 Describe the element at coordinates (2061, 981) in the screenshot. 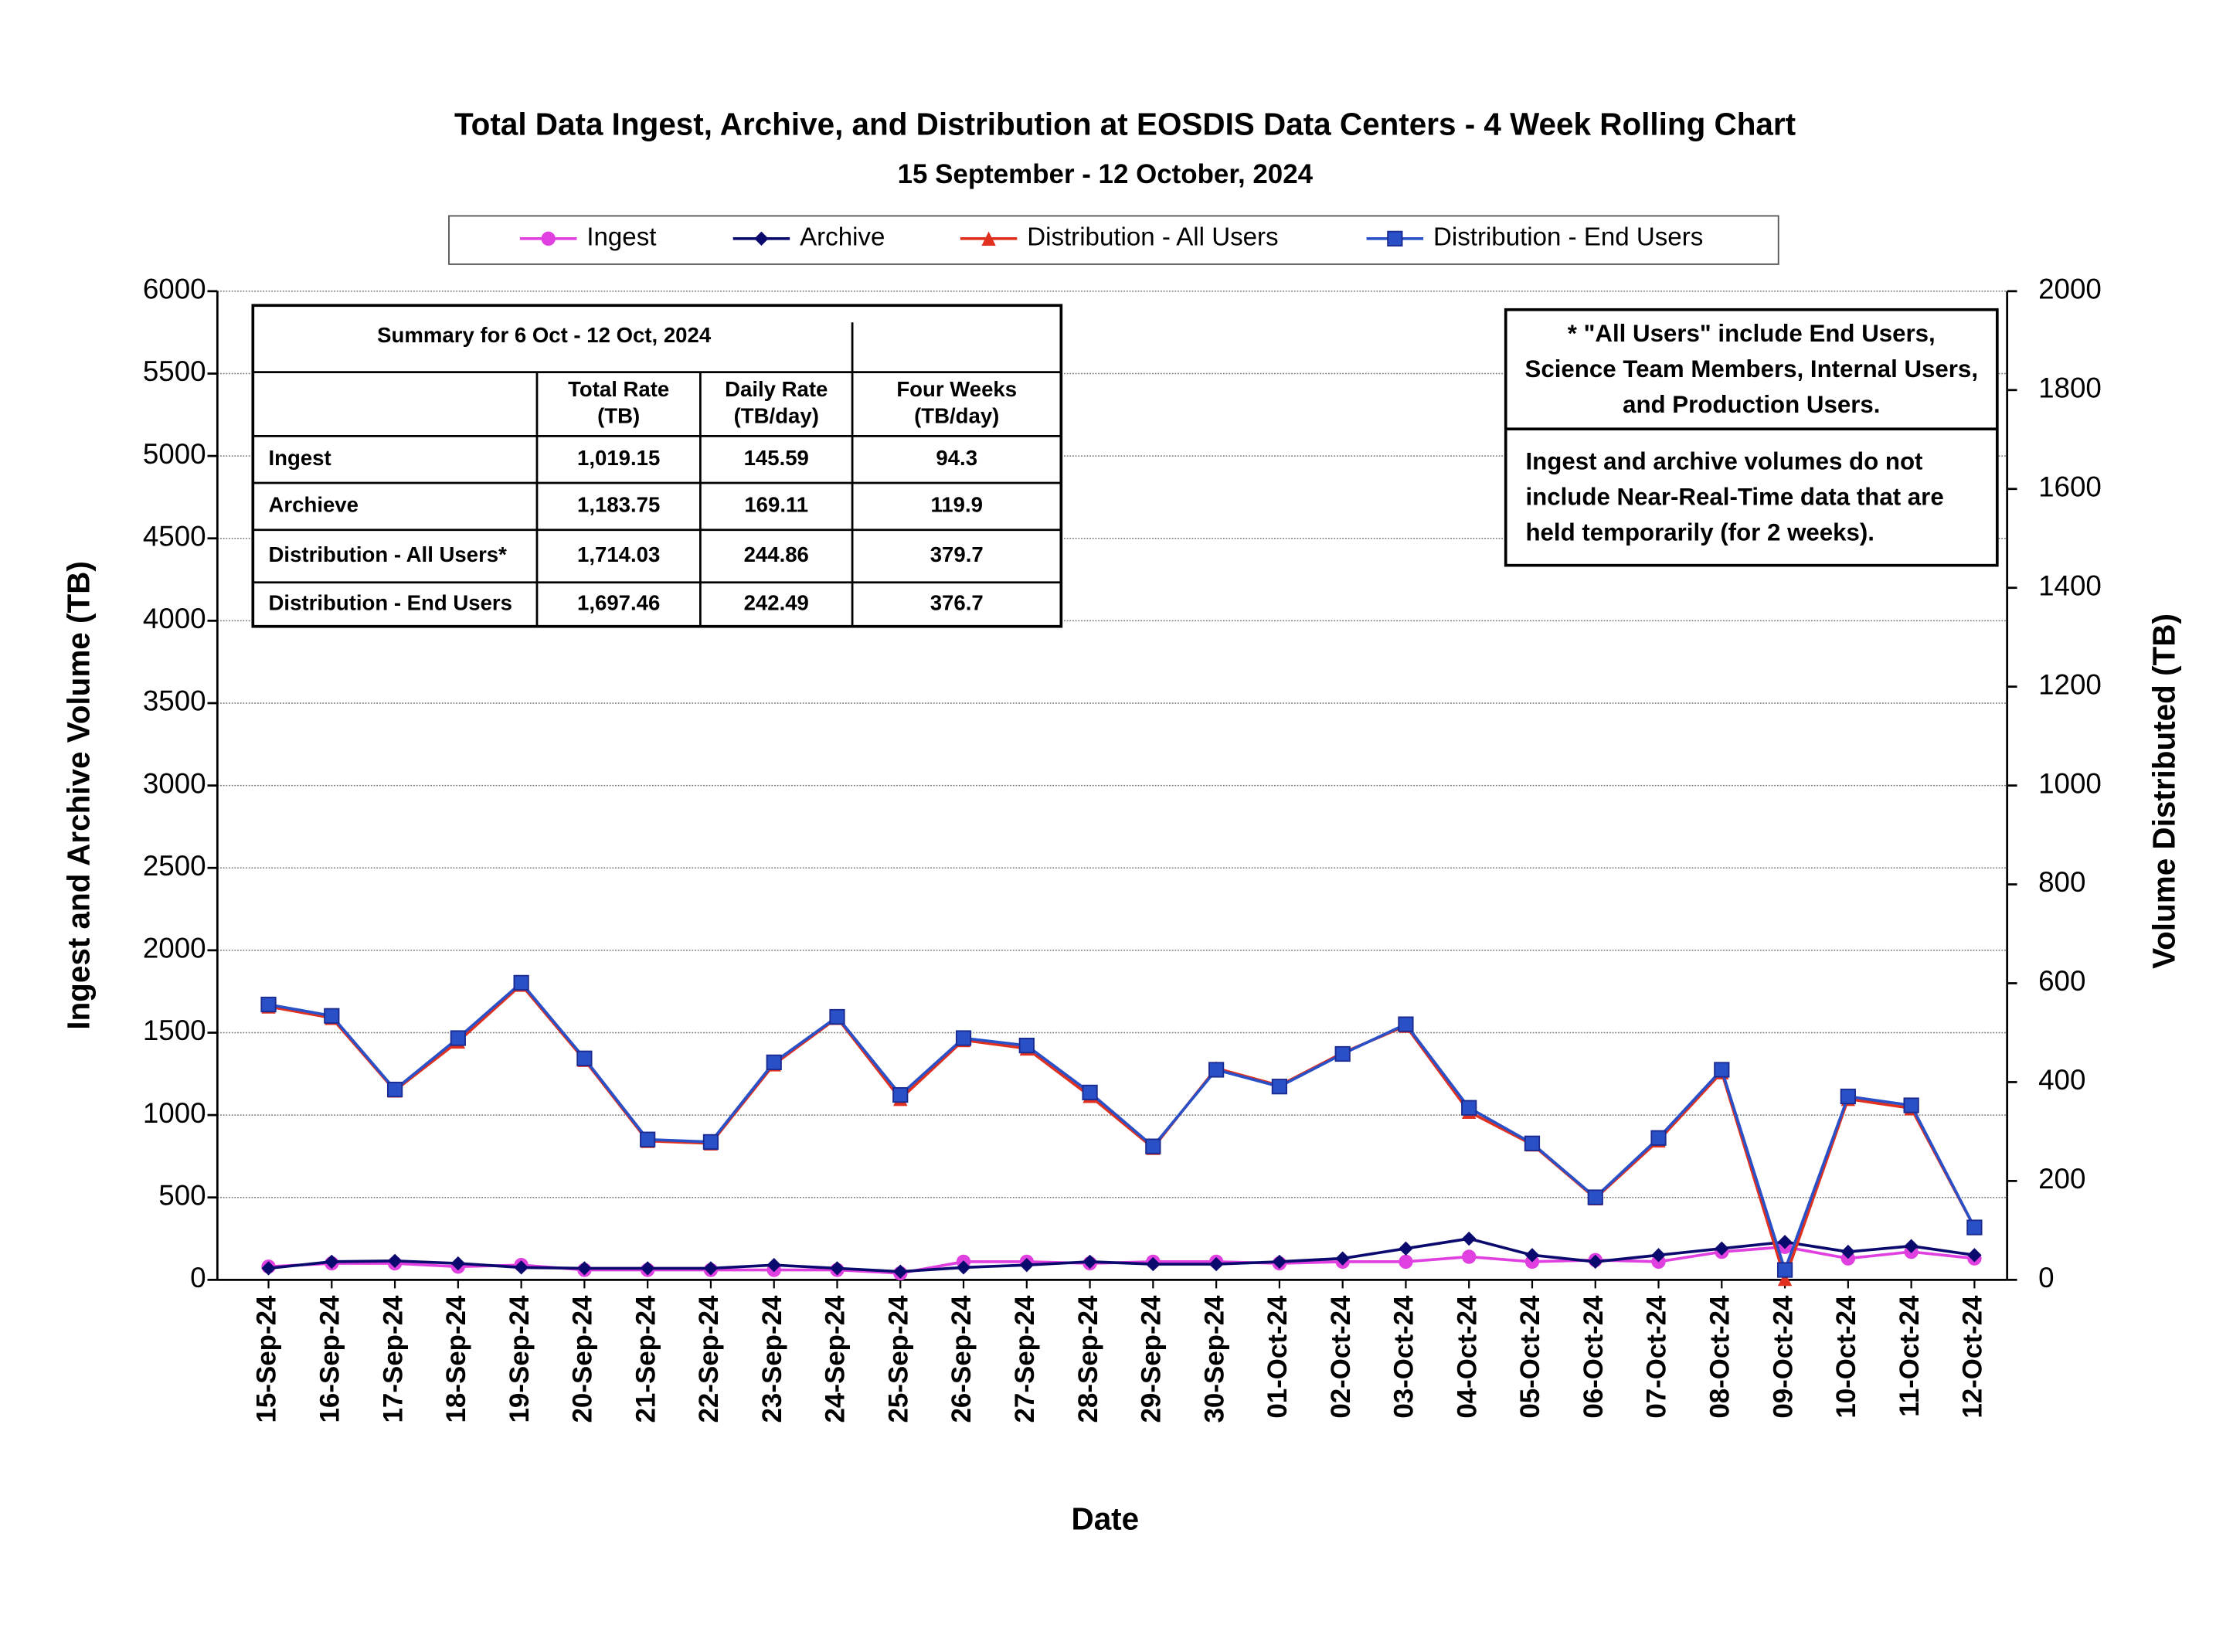

I see `y2-tick-label: 600` at that location.